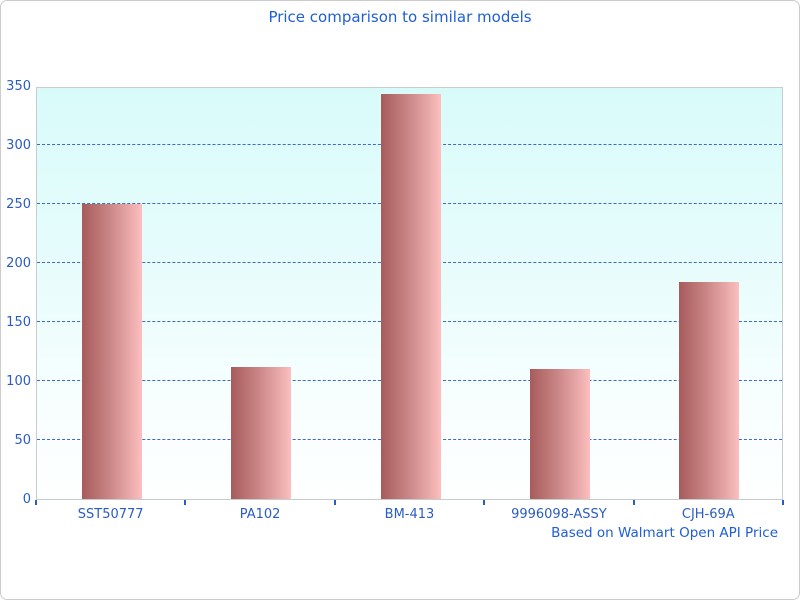 The height and width of the screenshot is (600, 800). What do you see at coordinates (260, 514) in the screenshot?
I see `x-axis-label-PA102: PA102` at bounding box center [260, 514].